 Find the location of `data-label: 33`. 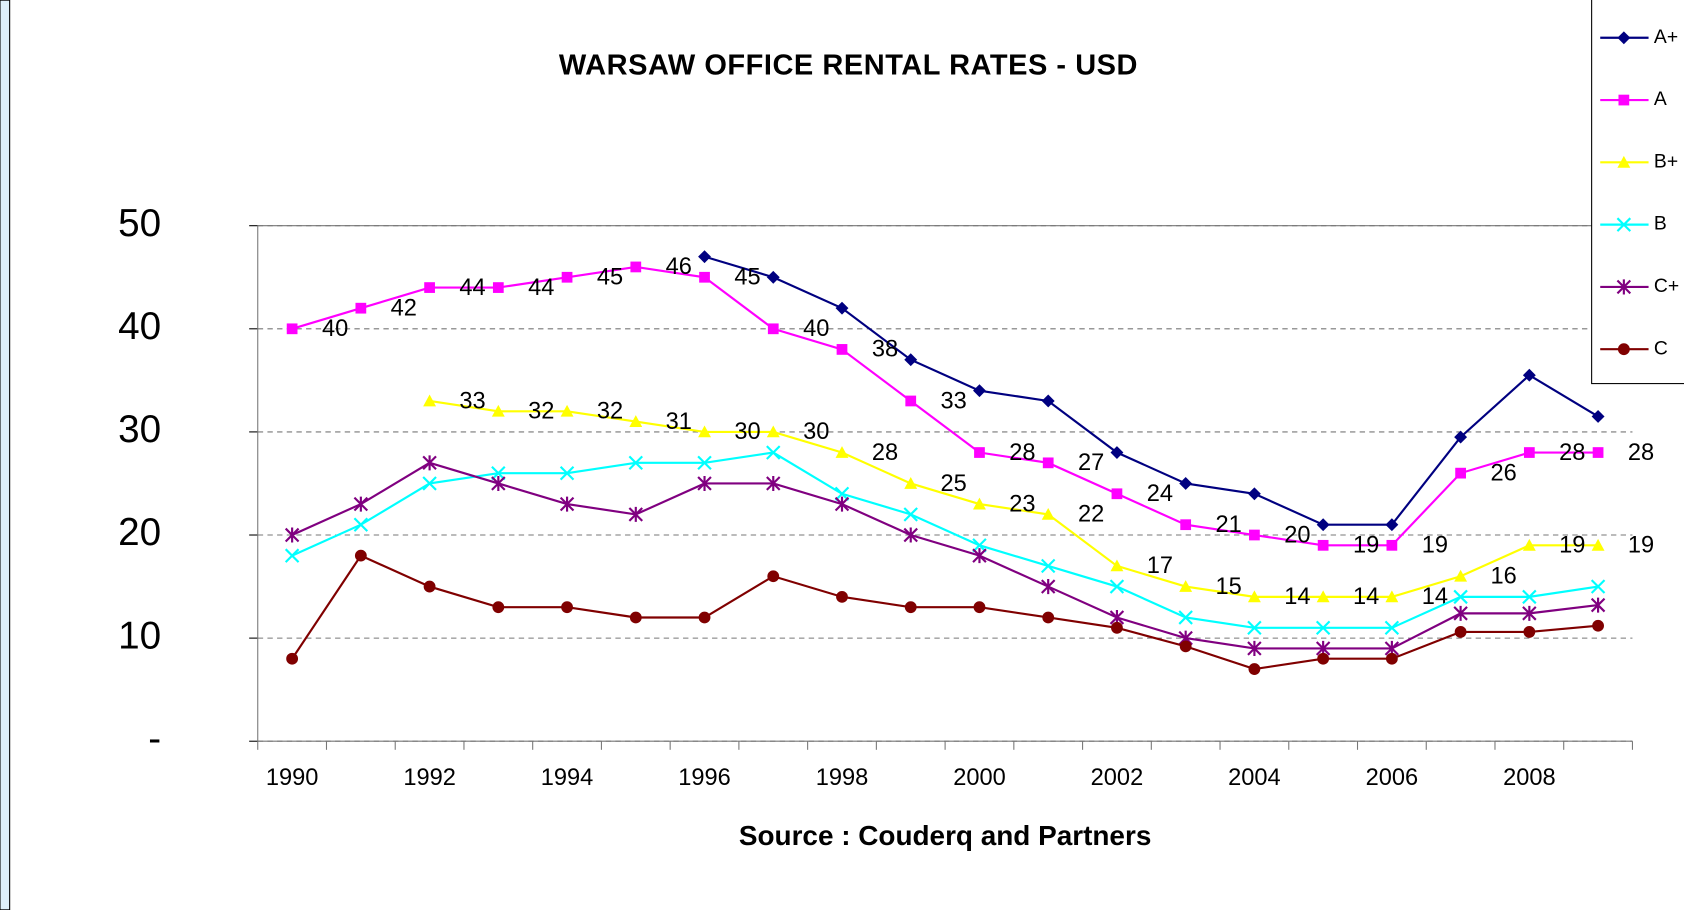

data-label: 33 is located at coordinates (472, 401).